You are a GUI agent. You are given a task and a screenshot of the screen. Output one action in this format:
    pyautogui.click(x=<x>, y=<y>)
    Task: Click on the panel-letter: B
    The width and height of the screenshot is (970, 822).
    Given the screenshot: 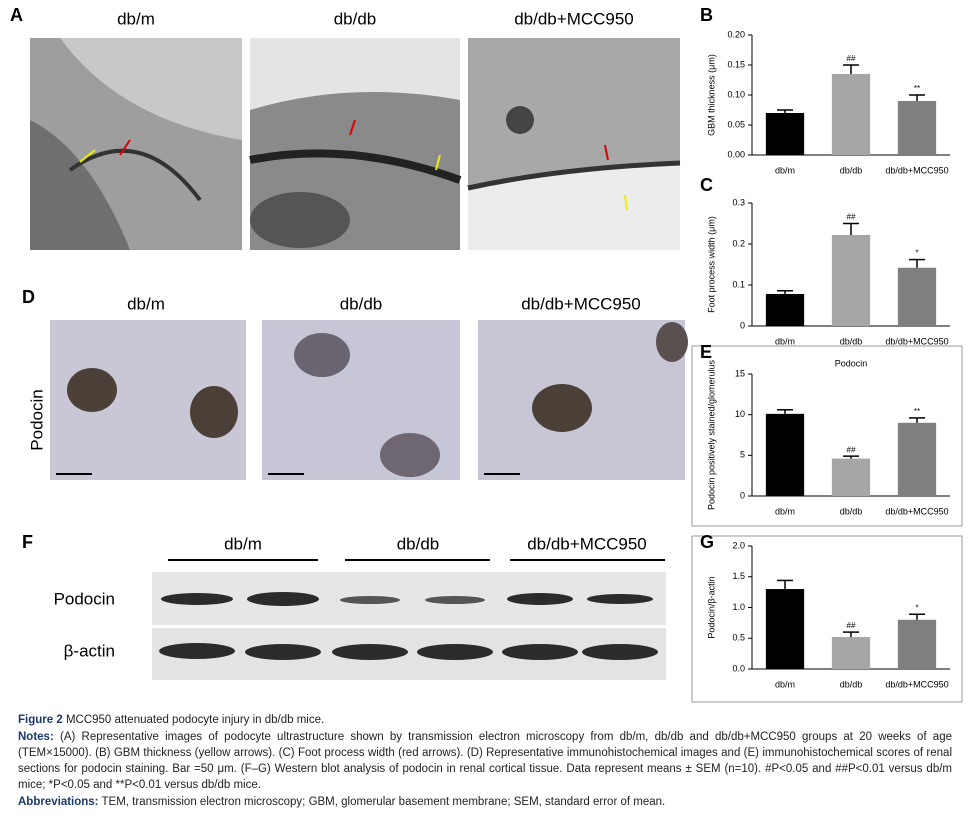 What is the action you would take?
    pyautogui.click(x=706, y=15)
    